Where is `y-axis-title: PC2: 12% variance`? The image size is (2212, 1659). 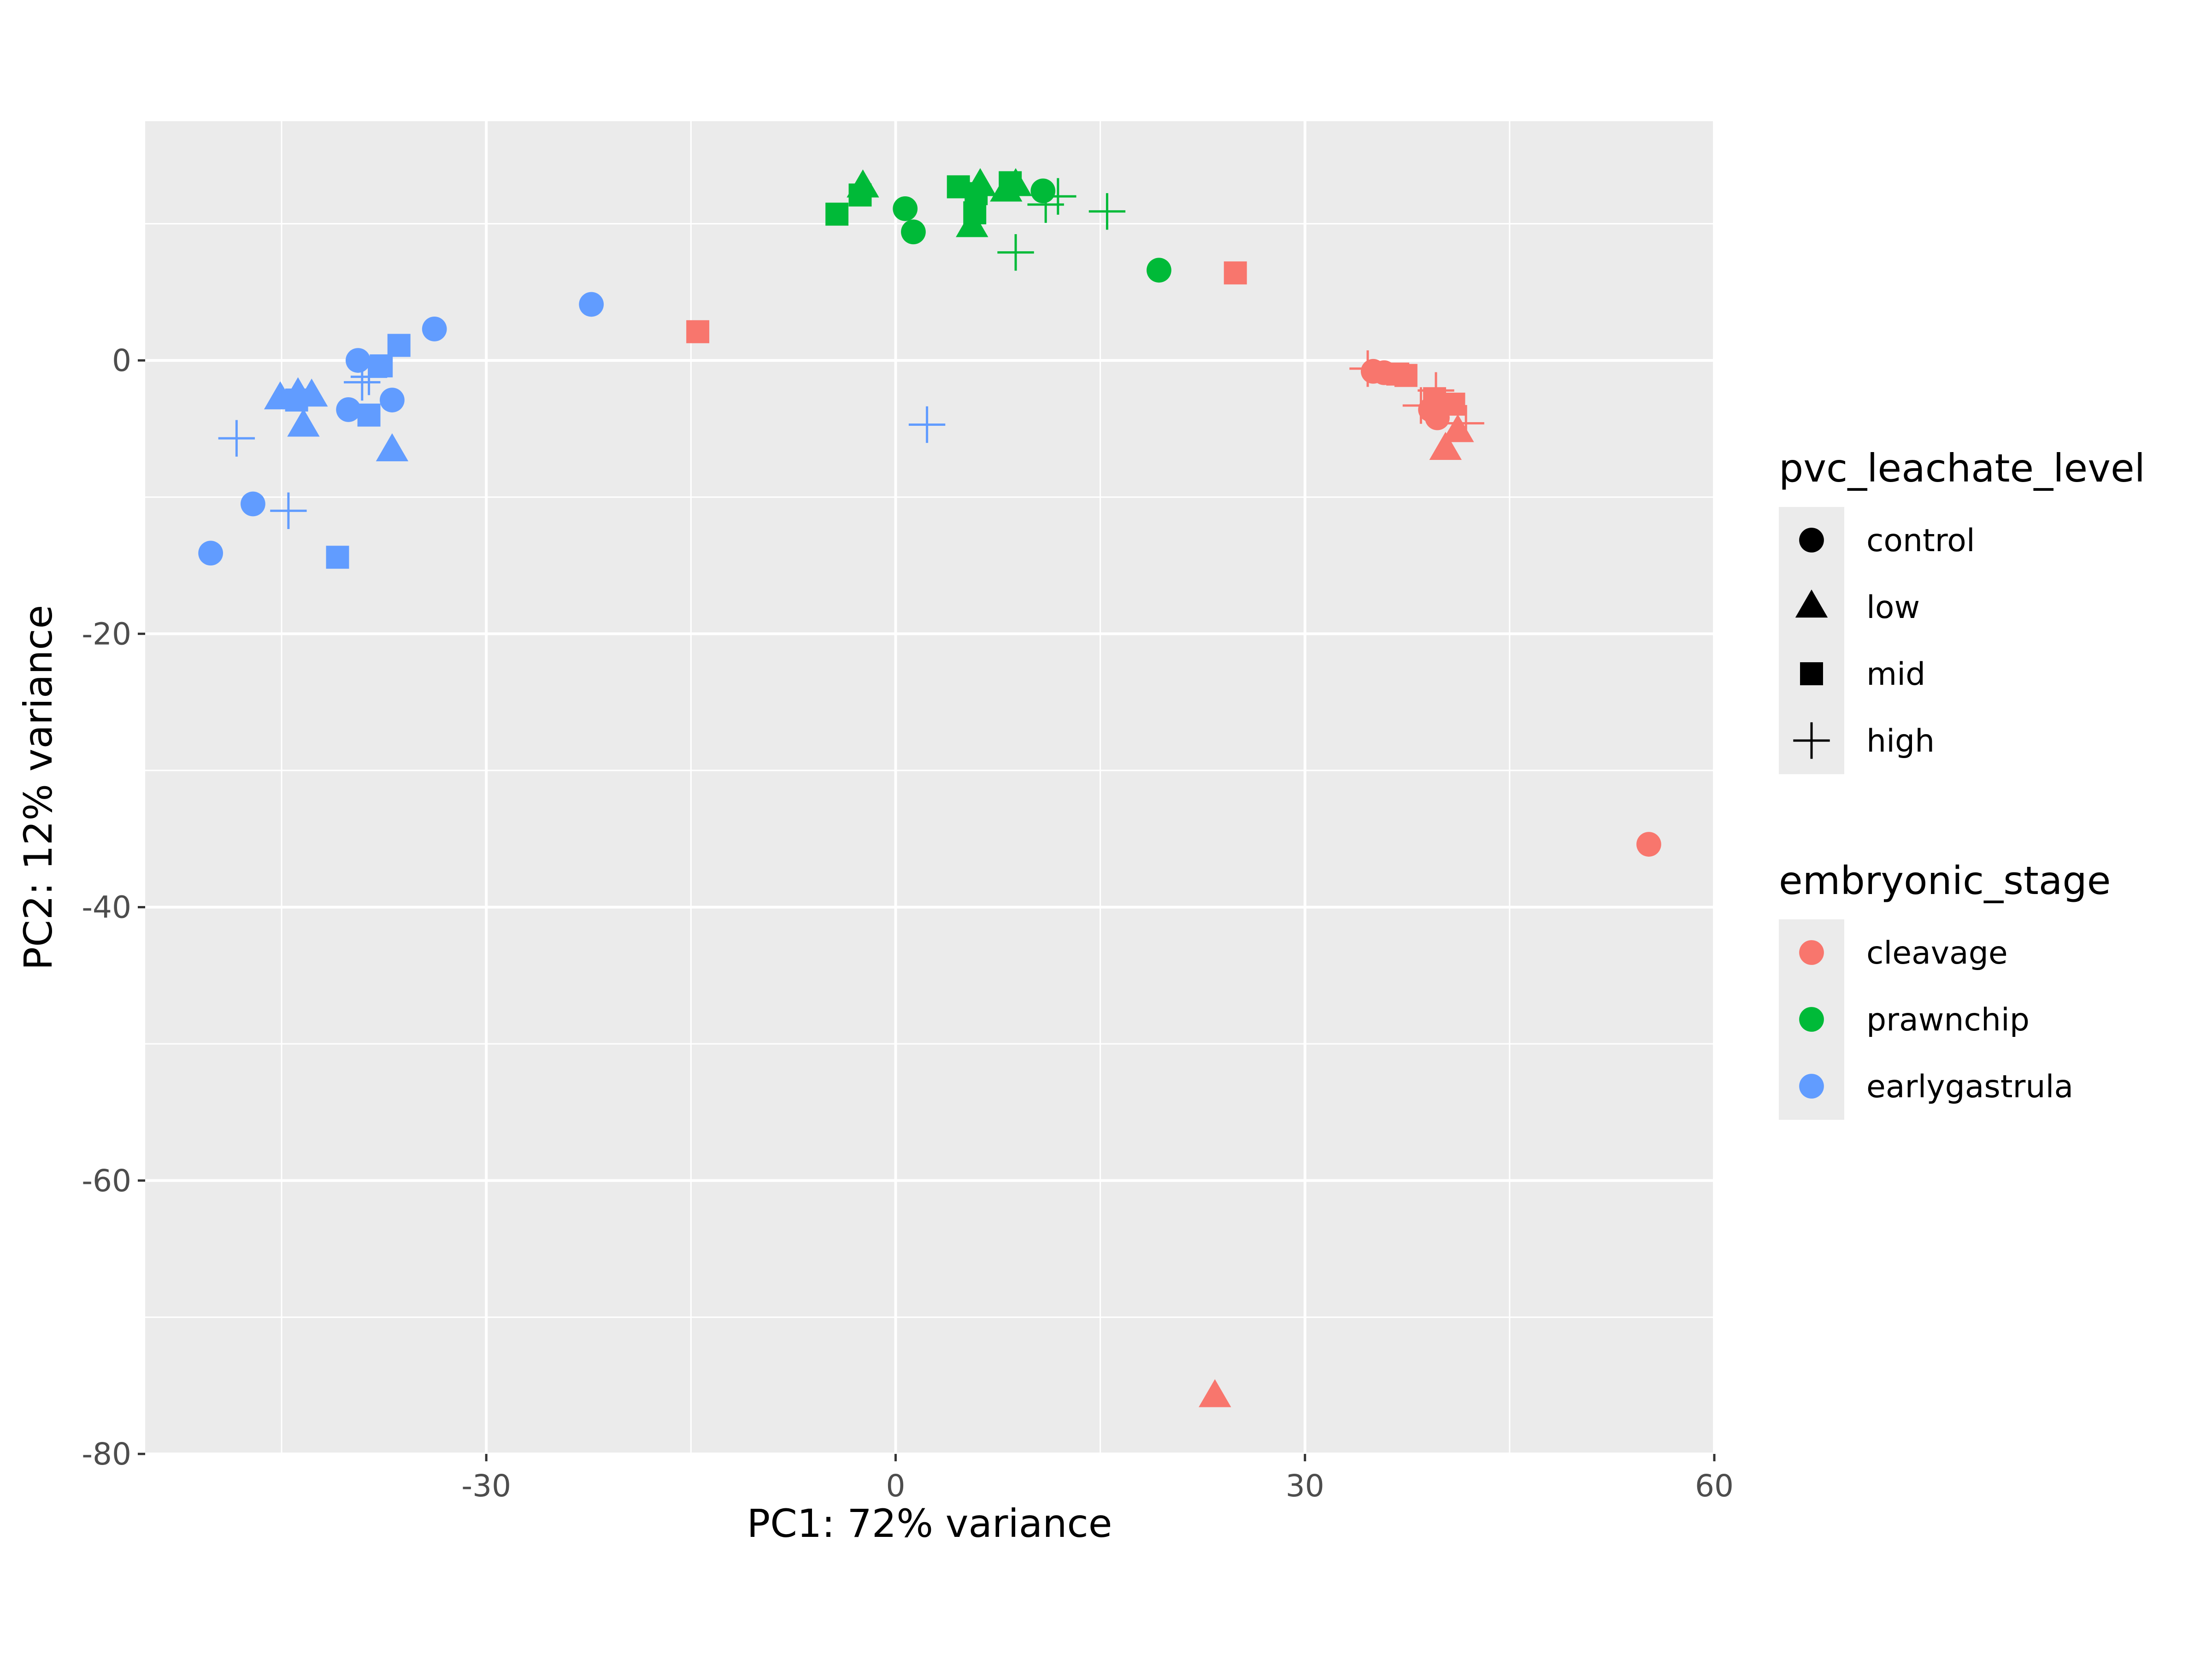 y-axis-title: PC2: 12% variance is located at coordinates (38, 788).